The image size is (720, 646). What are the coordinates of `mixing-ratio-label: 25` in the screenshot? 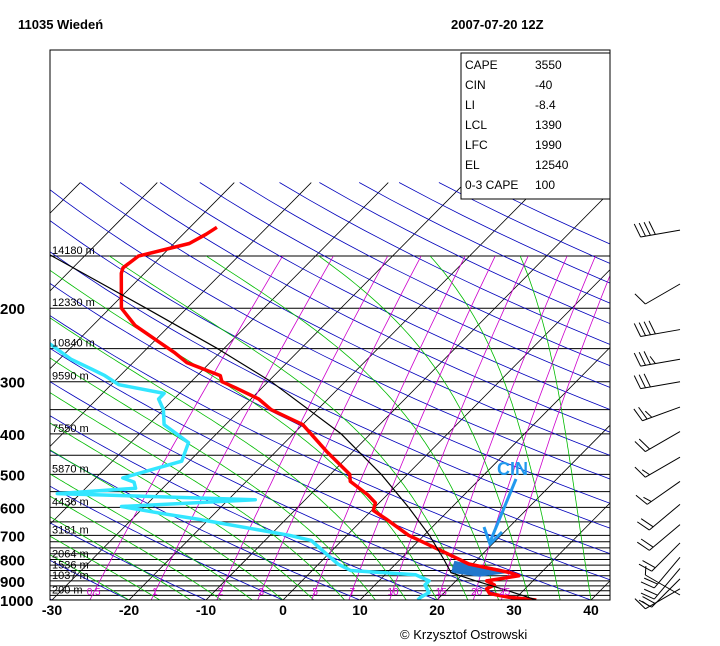 It's located at (505, 592).